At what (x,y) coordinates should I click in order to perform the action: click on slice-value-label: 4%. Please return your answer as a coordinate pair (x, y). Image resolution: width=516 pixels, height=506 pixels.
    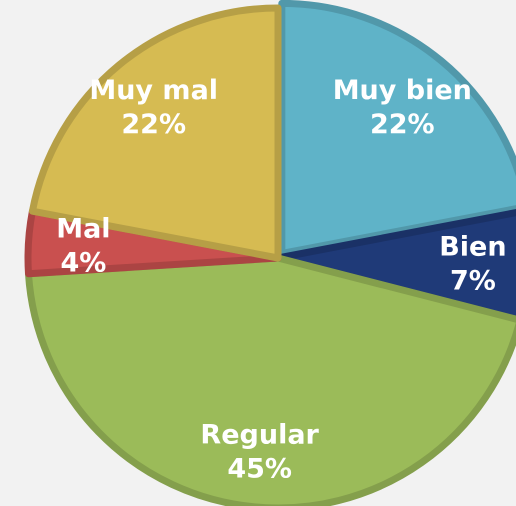
    Looking at the image, I should click on (83, 262).